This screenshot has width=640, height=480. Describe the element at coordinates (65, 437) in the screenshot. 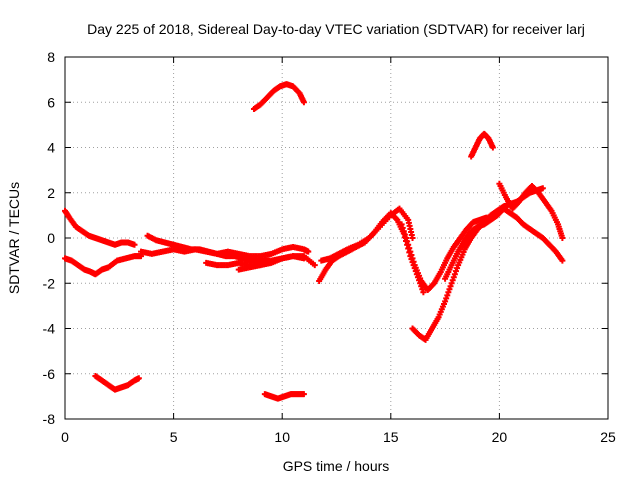

I see `x-tick-label: 0` at that location.